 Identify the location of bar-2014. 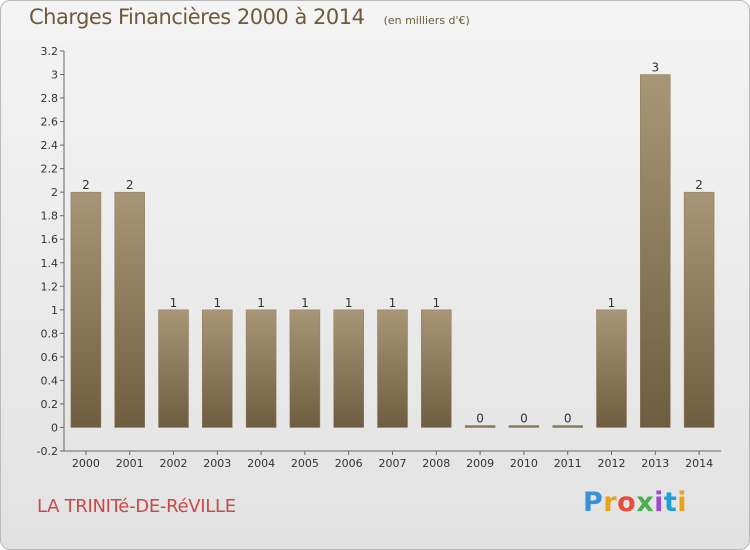
(699, 309).